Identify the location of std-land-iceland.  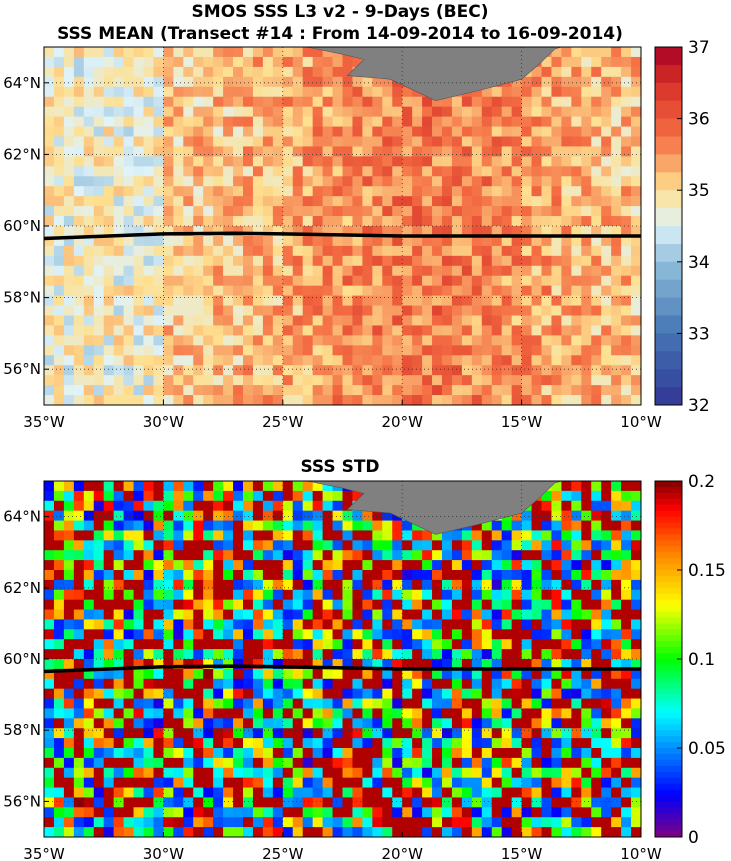
(434, 507).